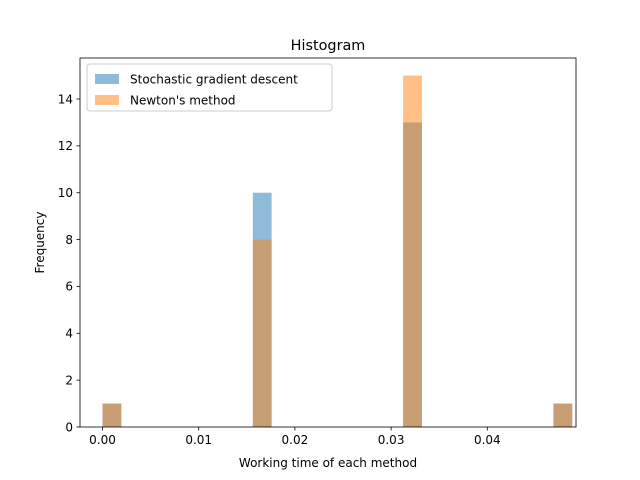  I want to click on y-tick-label: 6, so click(69, 287).